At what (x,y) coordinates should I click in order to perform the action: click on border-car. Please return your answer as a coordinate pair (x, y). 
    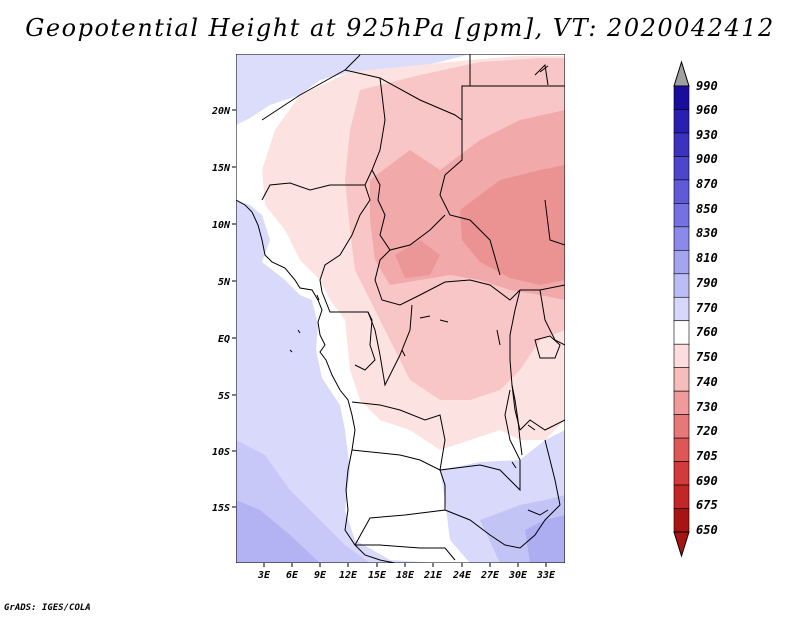
    Looking at the image, I should click on (447, 277).